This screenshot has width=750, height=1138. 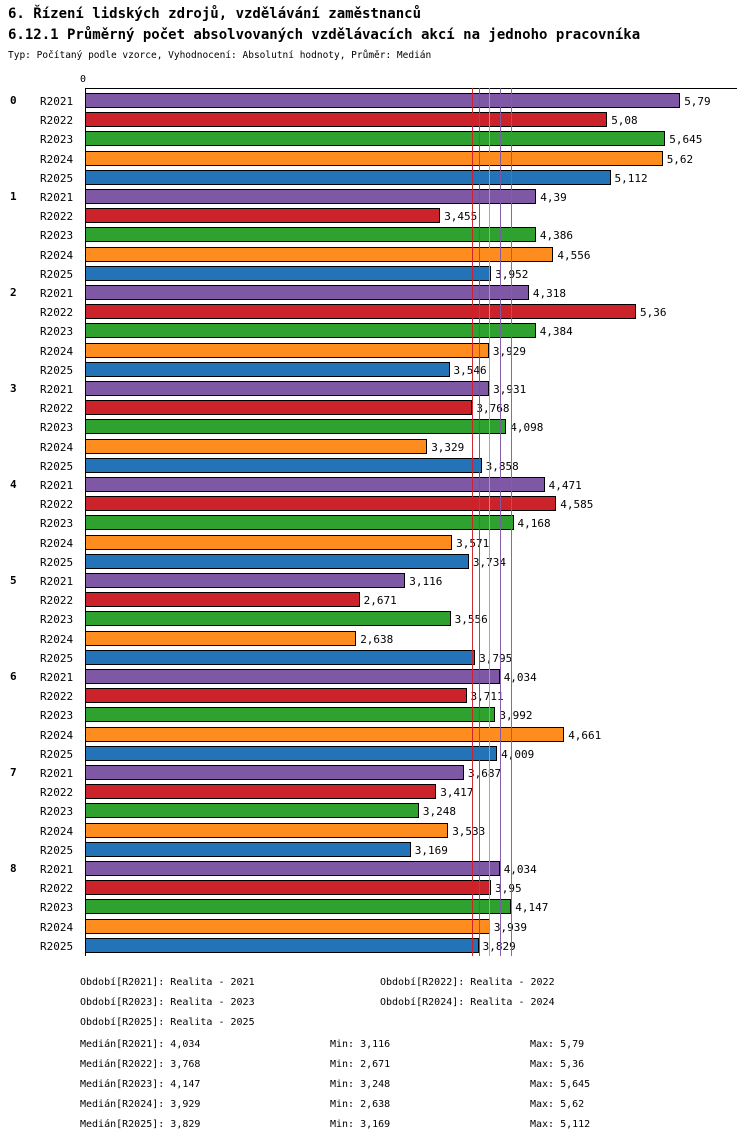 What do you see at coordinates (83, 79) in the screenshot?
I see `axis-origin-label: 0` at bounding box center [83, 79].